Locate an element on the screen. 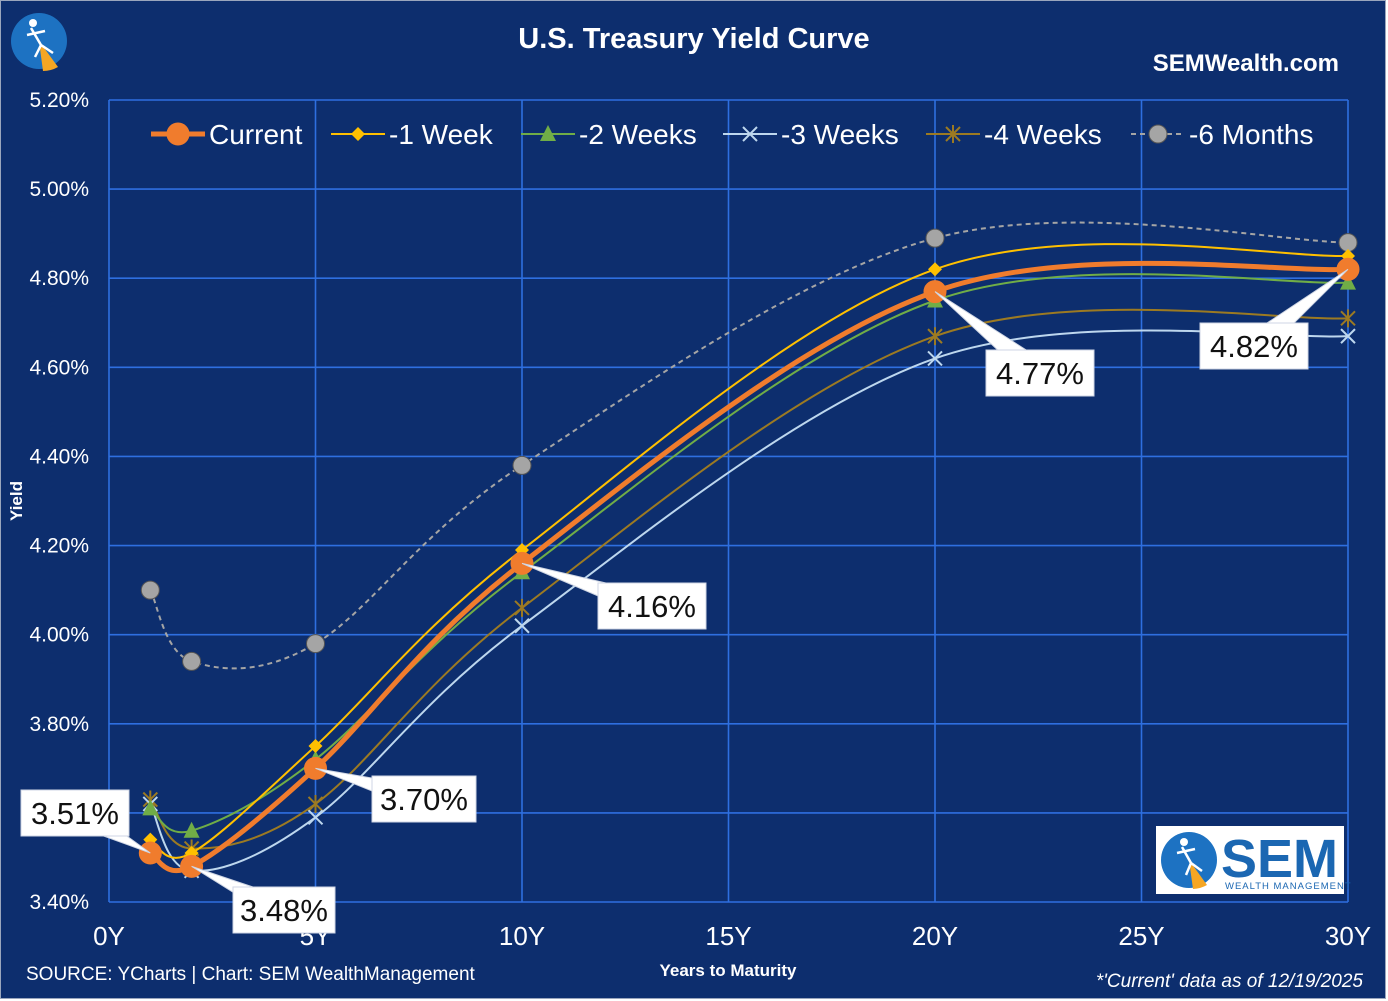  y-tick-label: 4.00% is located at coordinates (59, 635).